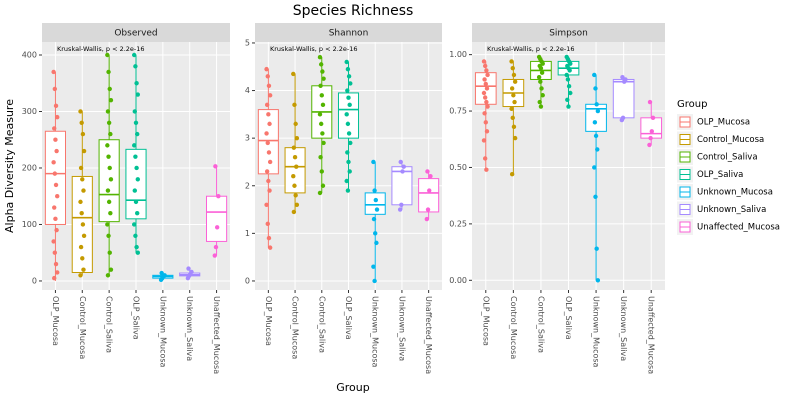 The height and width of the screenshot is (400, 800). I want to click on x-tick-label: Unaffected_Mucosa, so click(428, 335).